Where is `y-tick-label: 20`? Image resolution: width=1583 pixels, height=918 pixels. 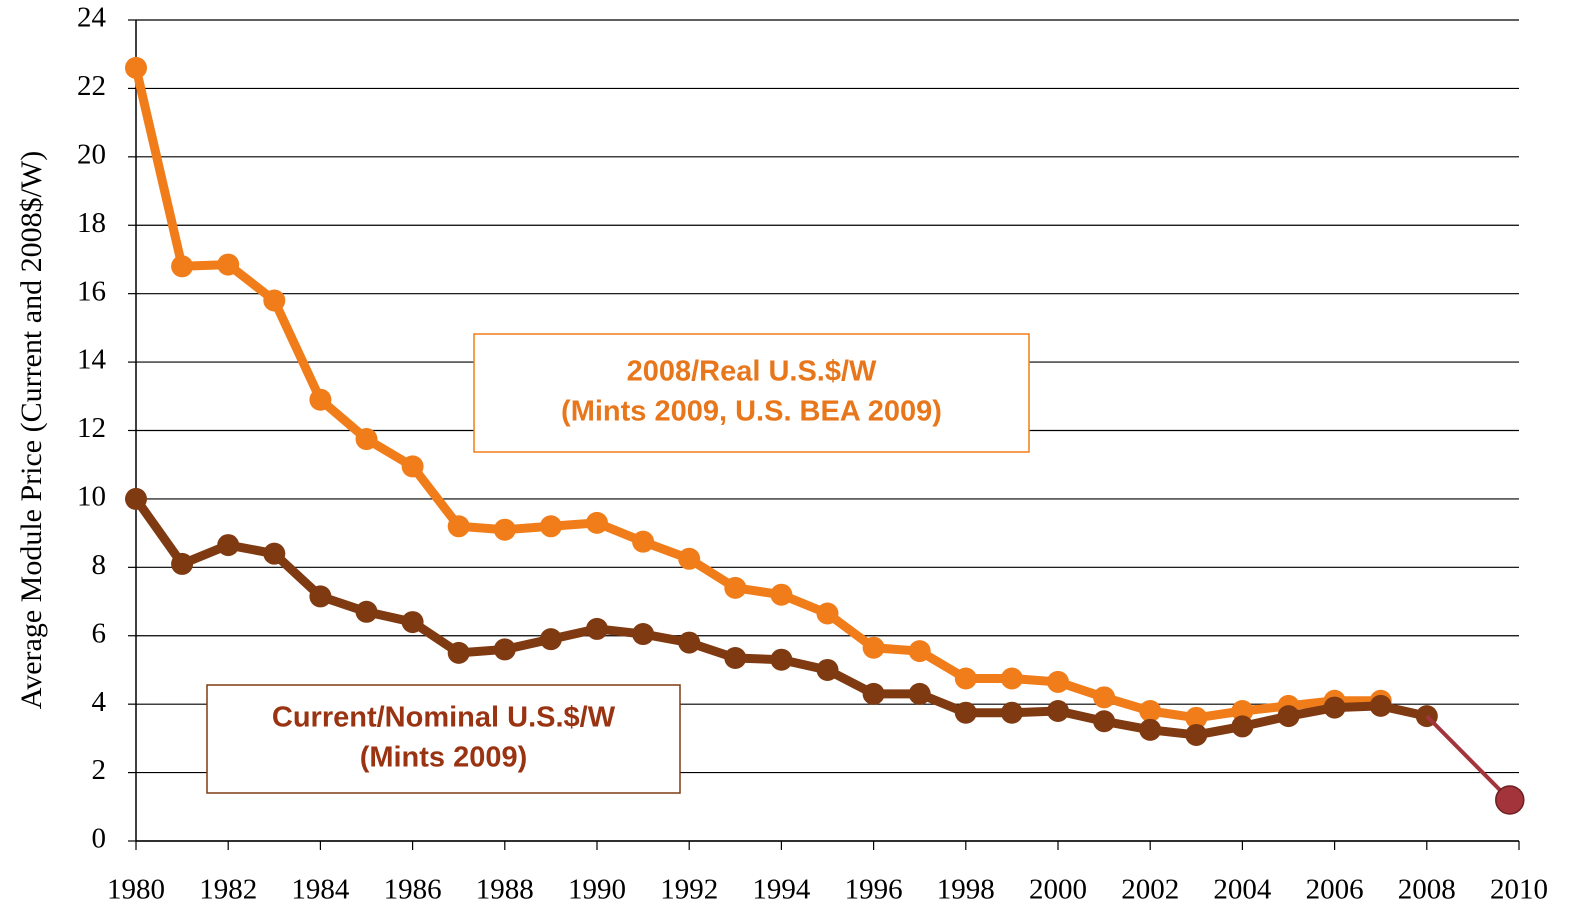 y-tick-label: 20 is located at coordinates (91, 154).